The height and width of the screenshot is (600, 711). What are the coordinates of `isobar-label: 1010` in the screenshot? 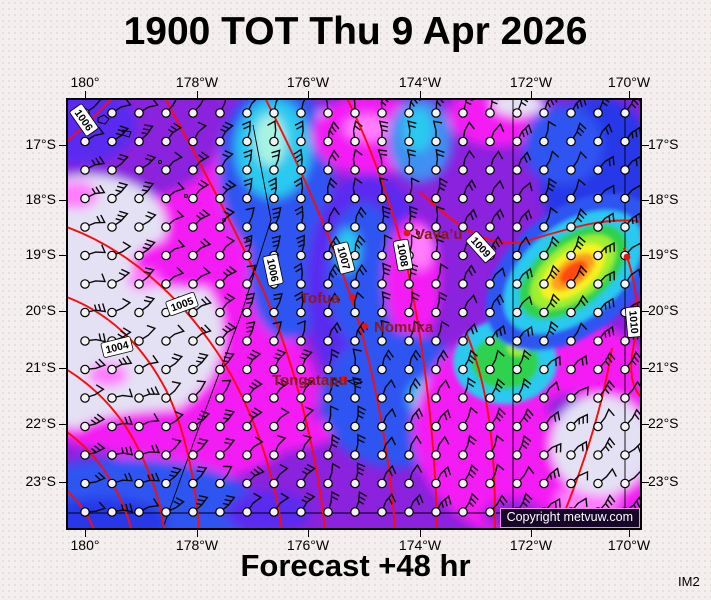 It's located at (632, 322).